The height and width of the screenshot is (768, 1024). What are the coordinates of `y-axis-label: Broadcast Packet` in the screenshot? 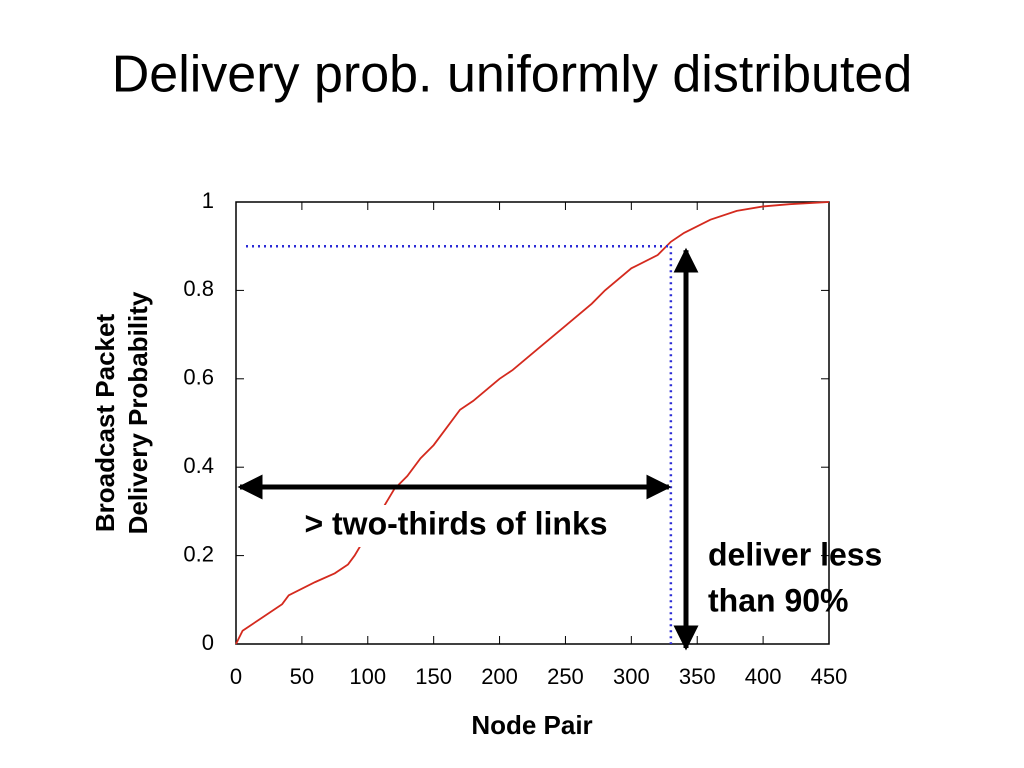 It's located at (105, 423).